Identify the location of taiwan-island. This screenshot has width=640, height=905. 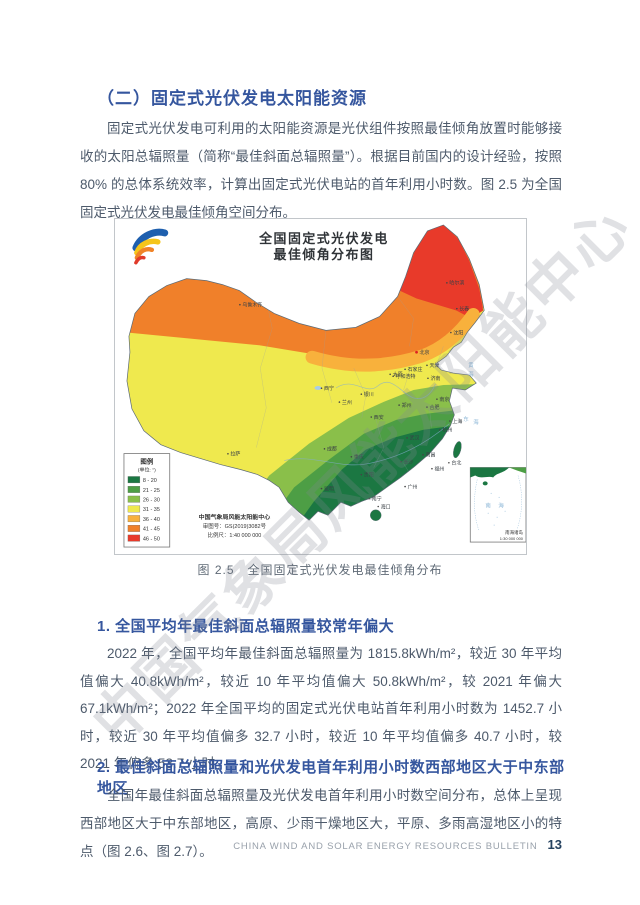
(457, 450).